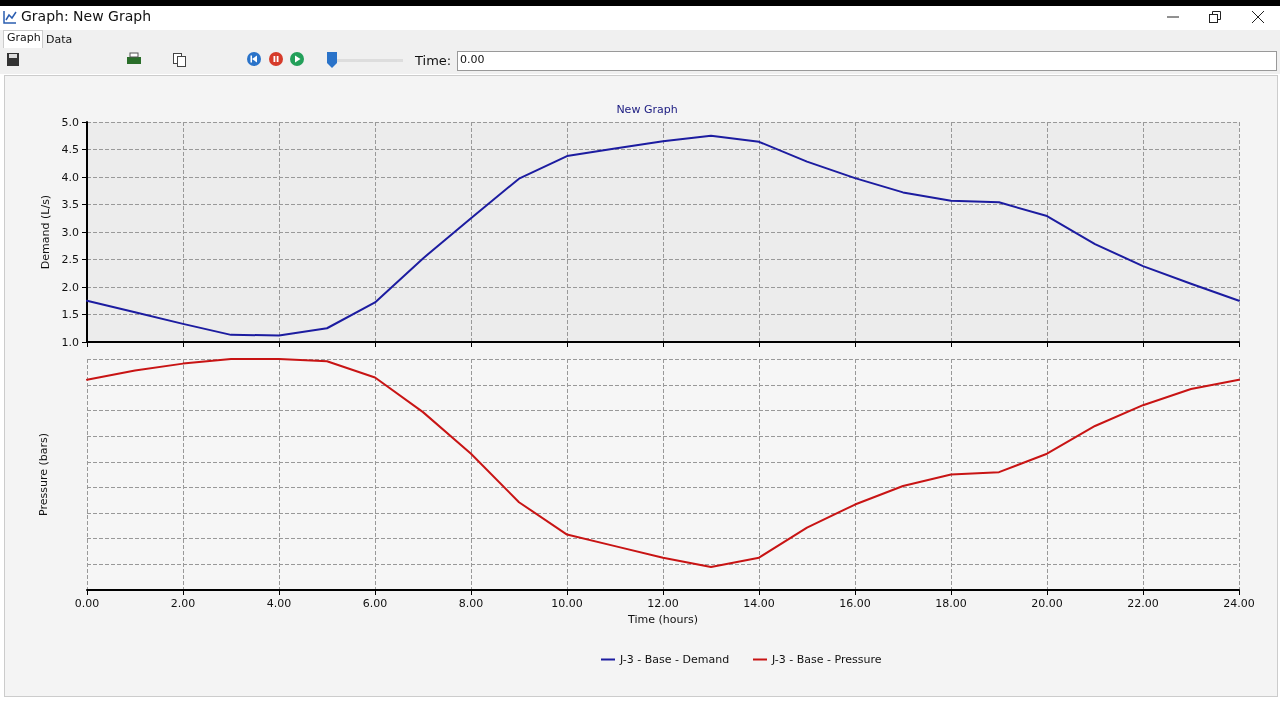  I want to click on x-tick-label: 20.00, so click(1047, 603).